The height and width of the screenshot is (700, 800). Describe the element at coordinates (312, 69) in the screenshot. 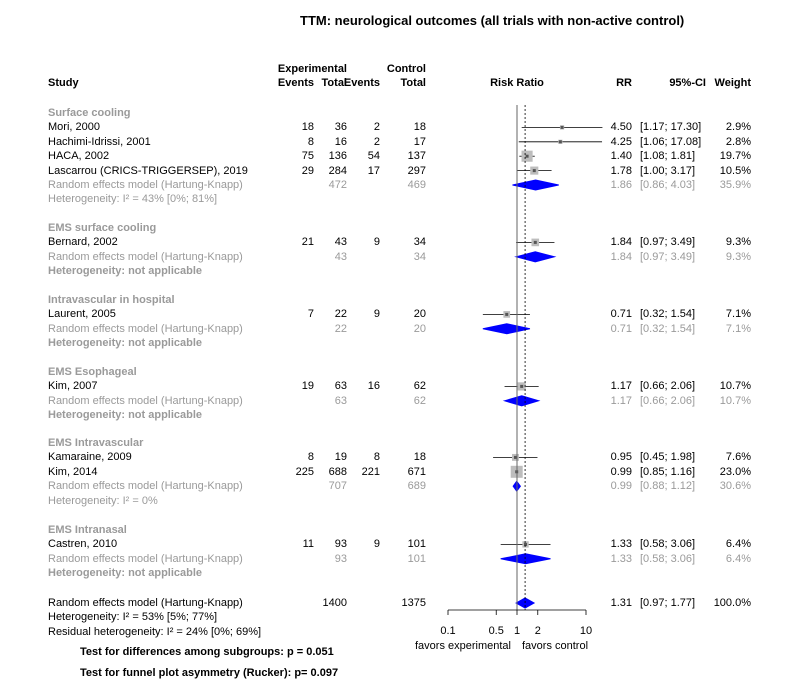

I see `header-experimental: Experimental` at that location.